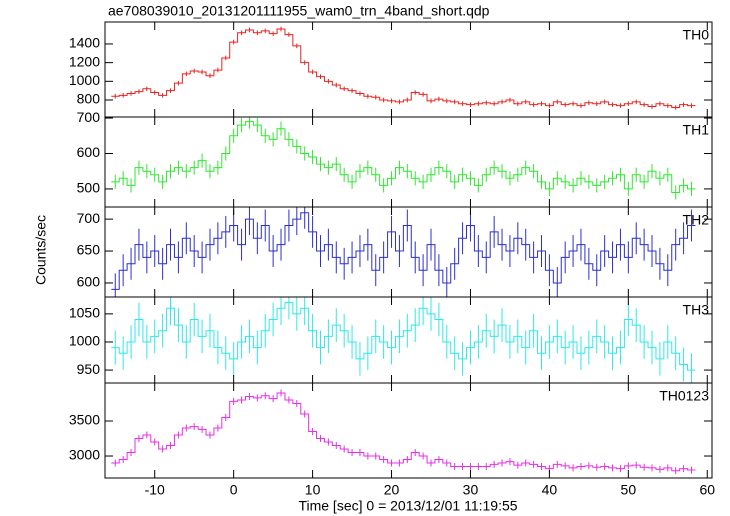 The width and height of the screenshot is (730, 516). Describe the element at coordinates (84, 455) in the screenshot. I see `y-tick-label: 3000` at that location.